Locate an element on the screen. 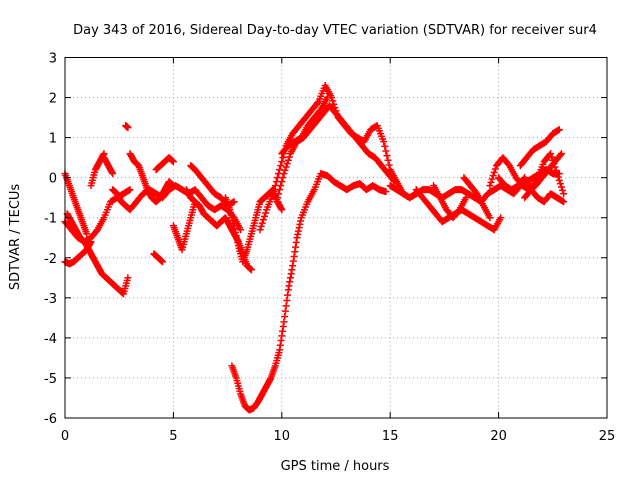 The width and height of the screenshot is (640, 480). series-track-l is located at coordinates (184, 226).